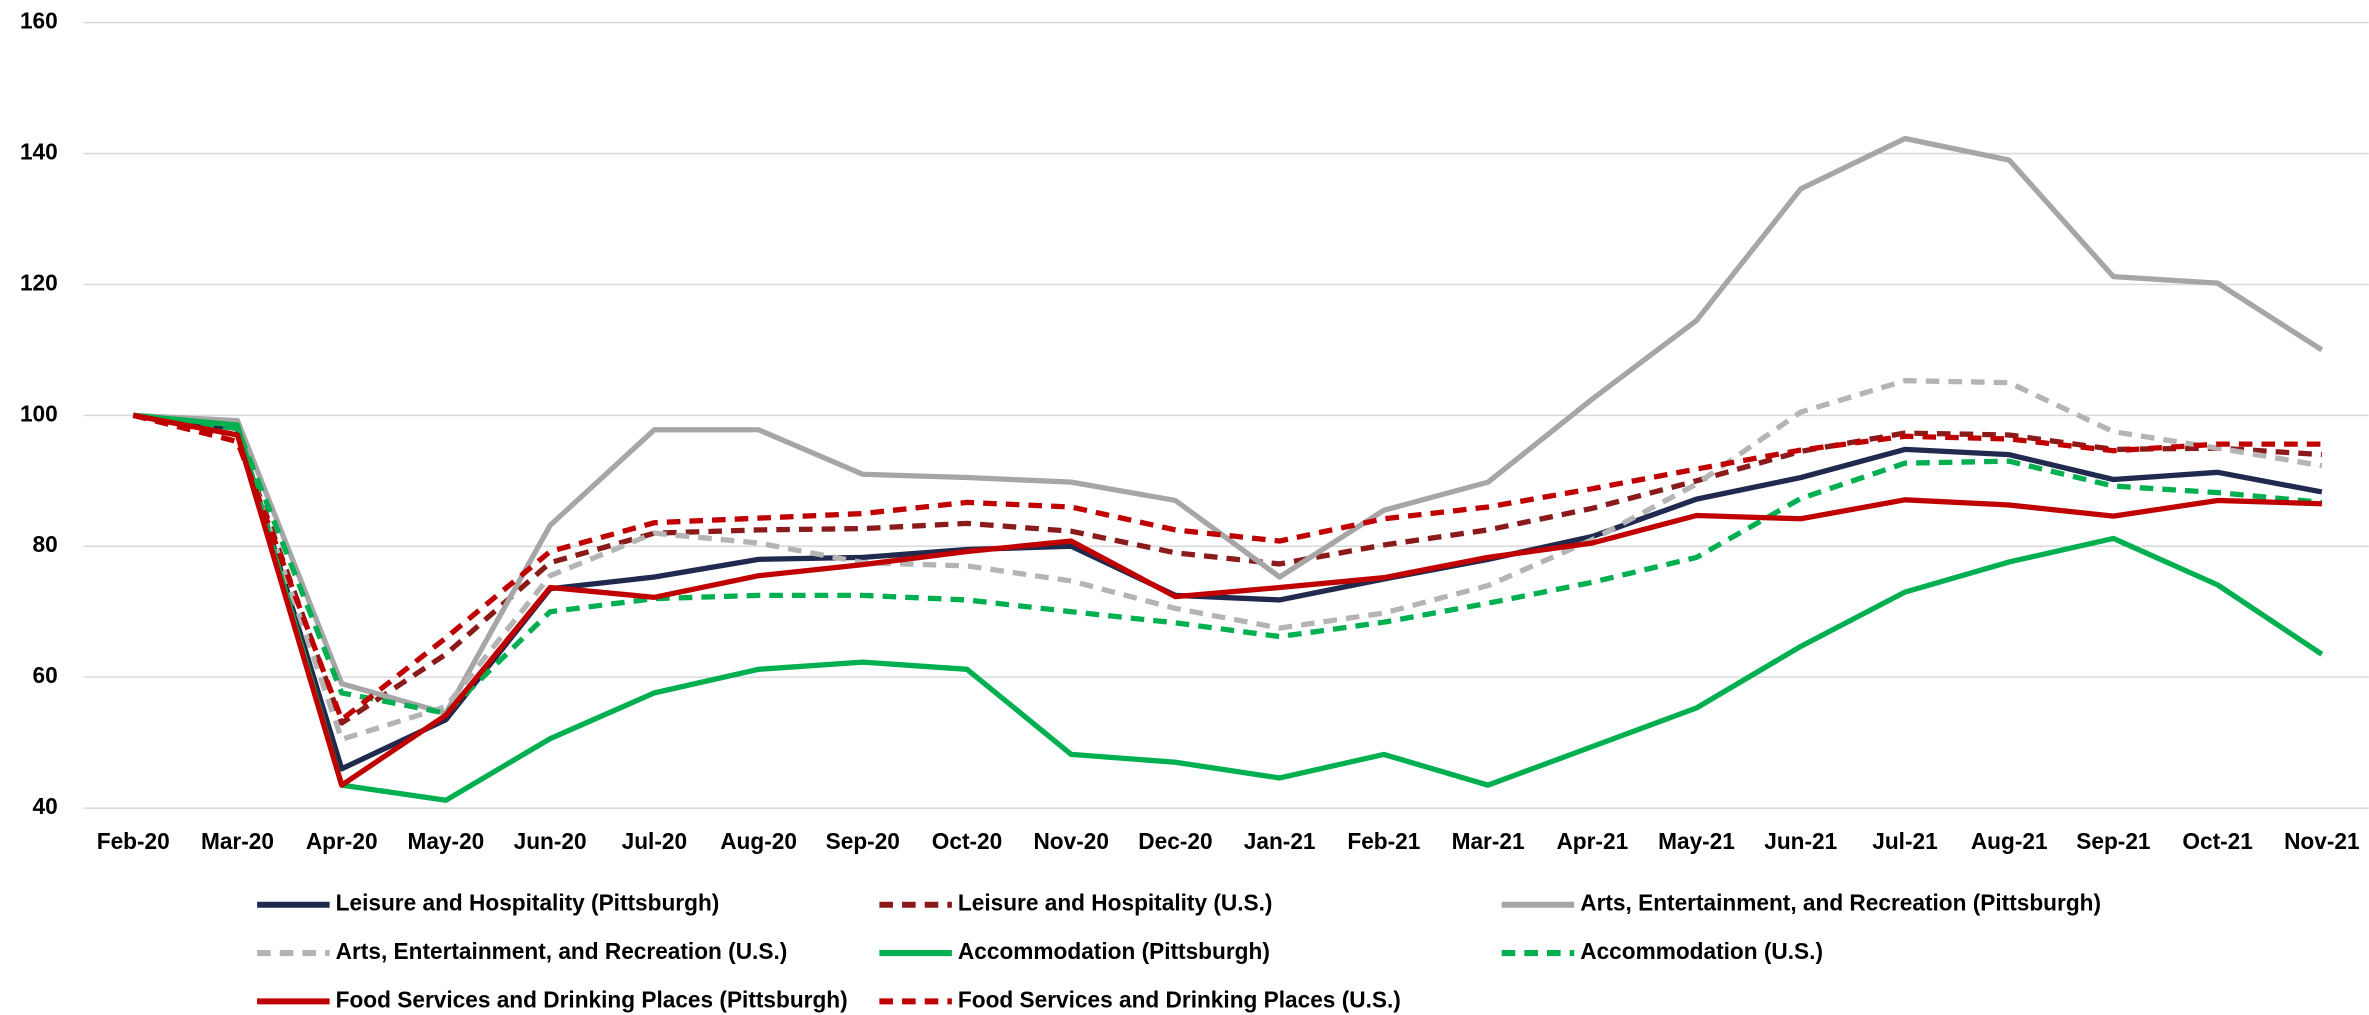 Image resolution: width=2369 pixels, height=1015 pixels. What do you see at coordinates (1800, 841) in the screenshot?
I see `x-tick-label: Jun-21` at bounding box center [1800, 841].